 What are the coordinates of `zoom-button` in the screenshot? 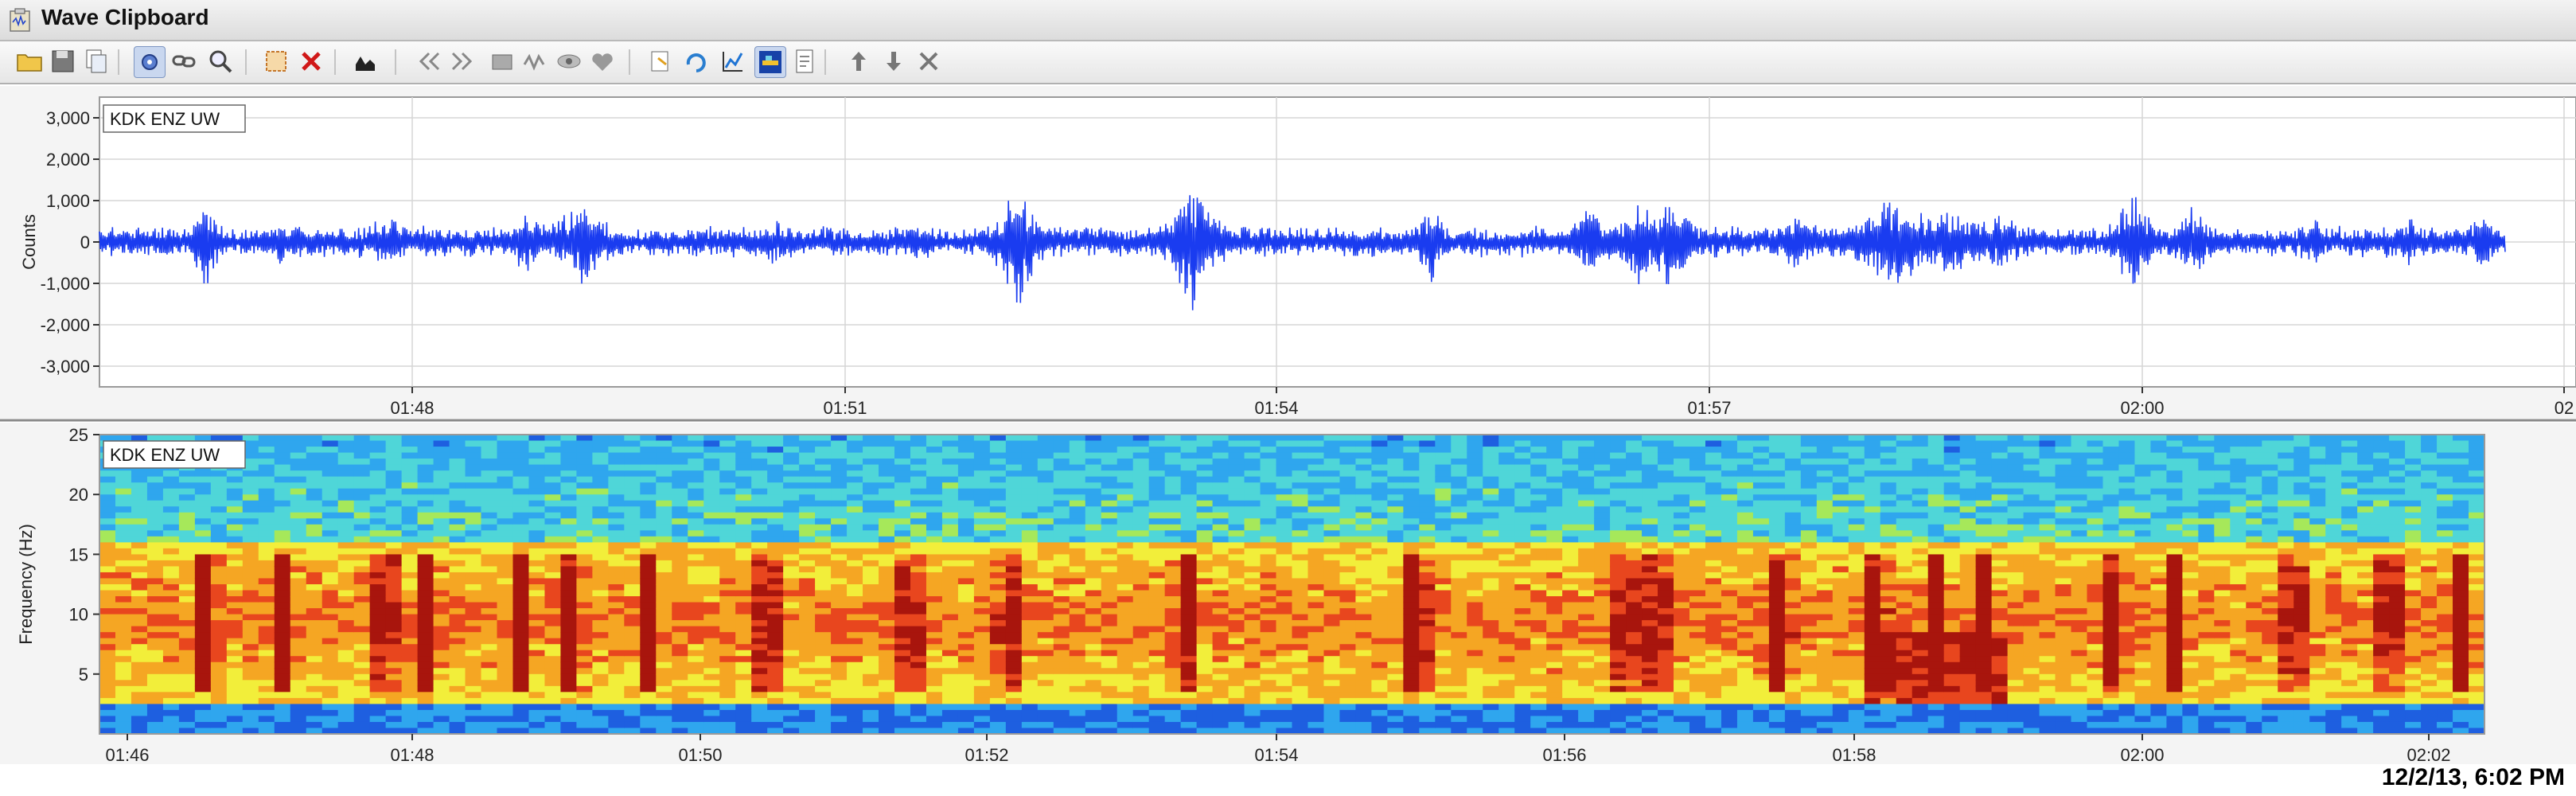 It's located at (220, 61).